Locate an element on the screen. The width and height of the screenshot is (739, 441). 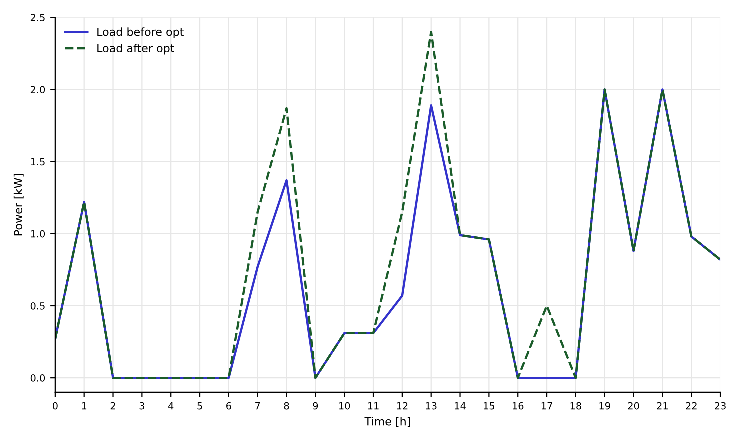
y-tick-label: 2.5 is located at coordinates (37, 18).